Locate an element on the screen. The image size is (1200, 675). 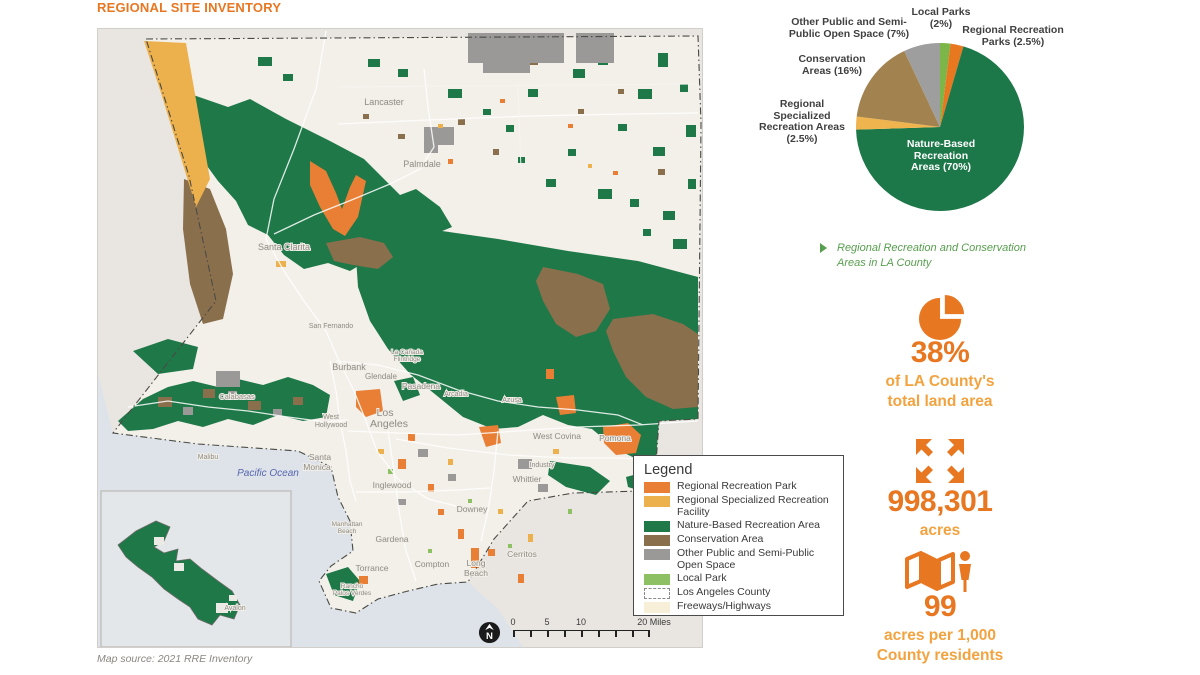
label-rancho-palos-verdes: Rancho is located at coordinates (352, 586).